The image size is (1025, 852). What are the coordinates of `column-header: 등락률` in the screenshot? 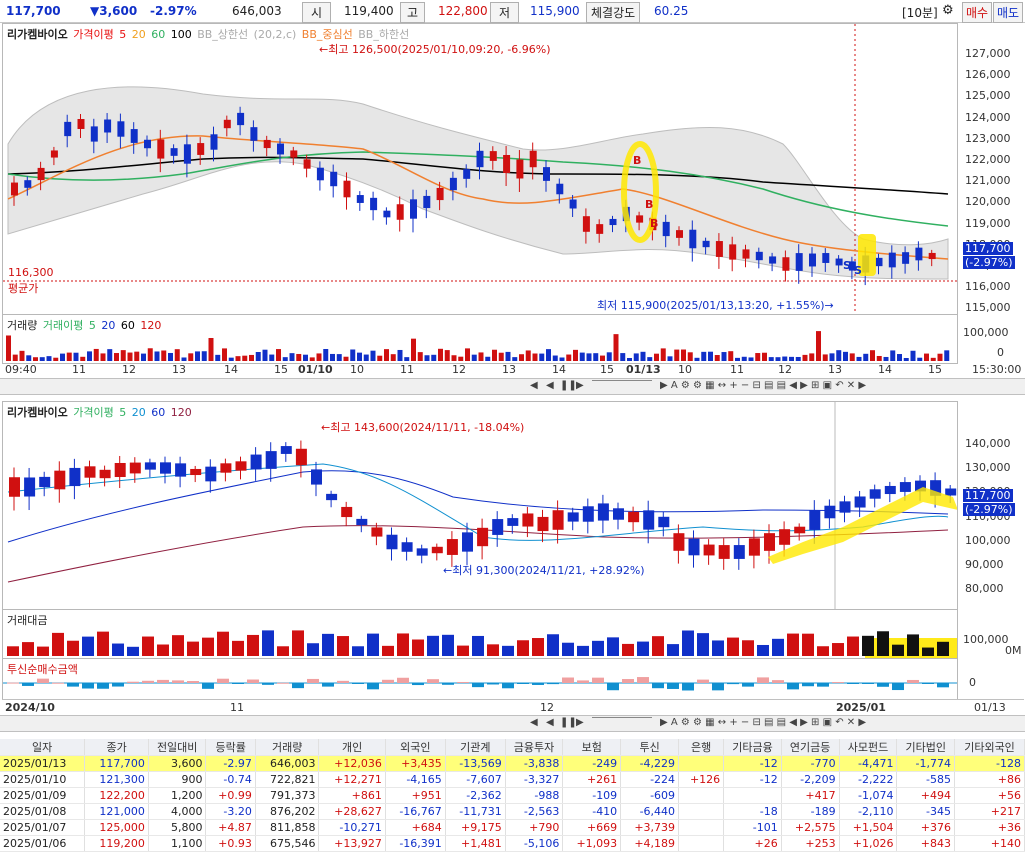 It's located at (230, 747).